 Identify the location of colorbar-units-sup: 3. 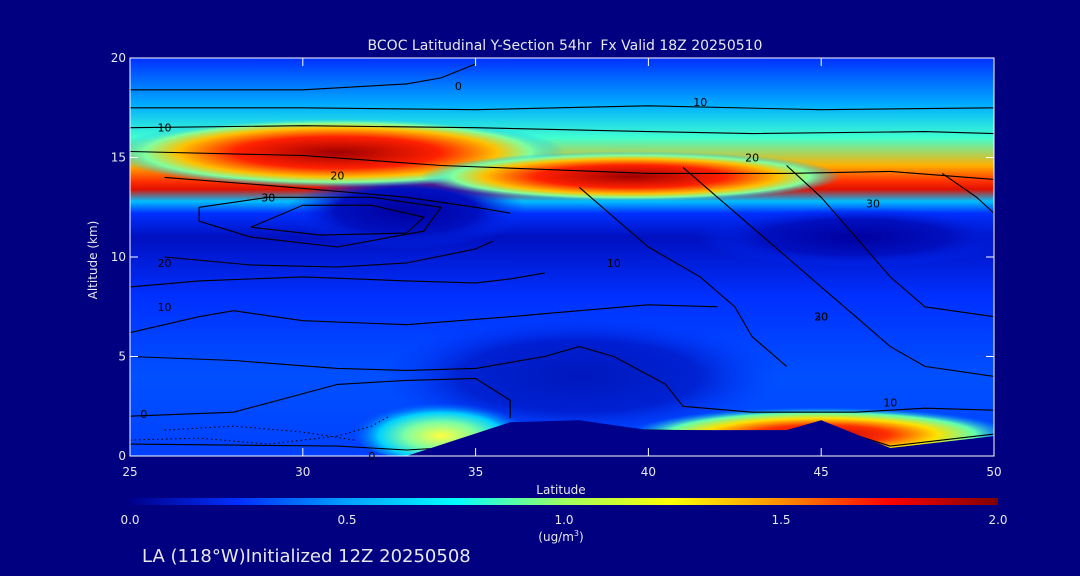
(576, 533).